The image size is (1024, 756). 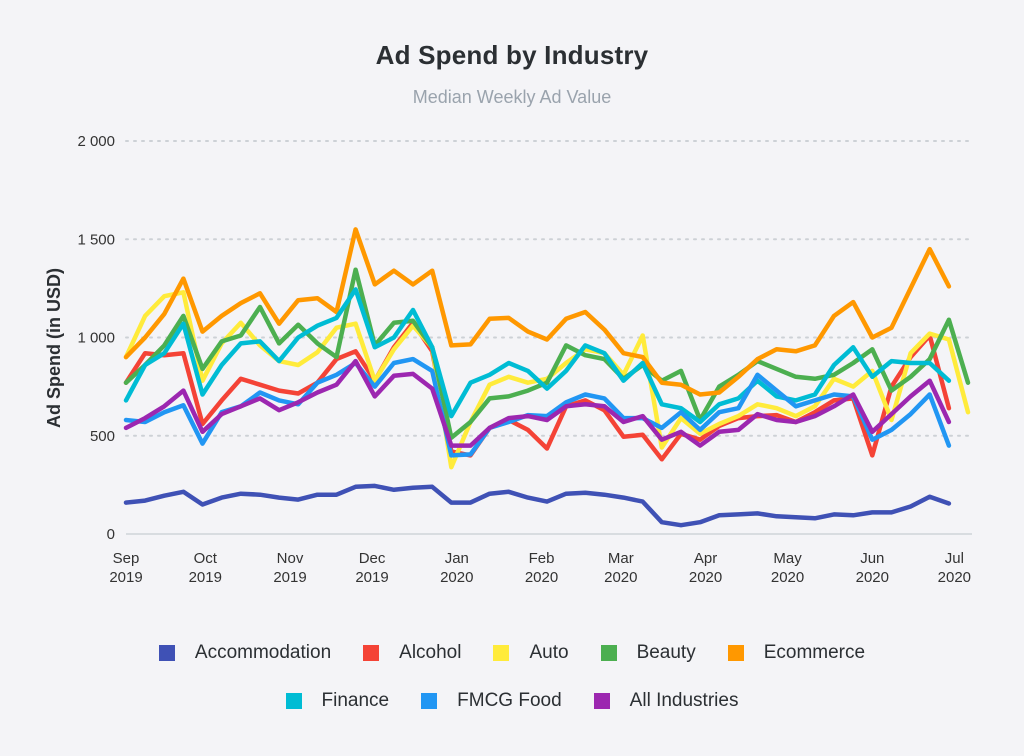 I want to click on x-tick-label: Feb, so click(x=542, y=558).